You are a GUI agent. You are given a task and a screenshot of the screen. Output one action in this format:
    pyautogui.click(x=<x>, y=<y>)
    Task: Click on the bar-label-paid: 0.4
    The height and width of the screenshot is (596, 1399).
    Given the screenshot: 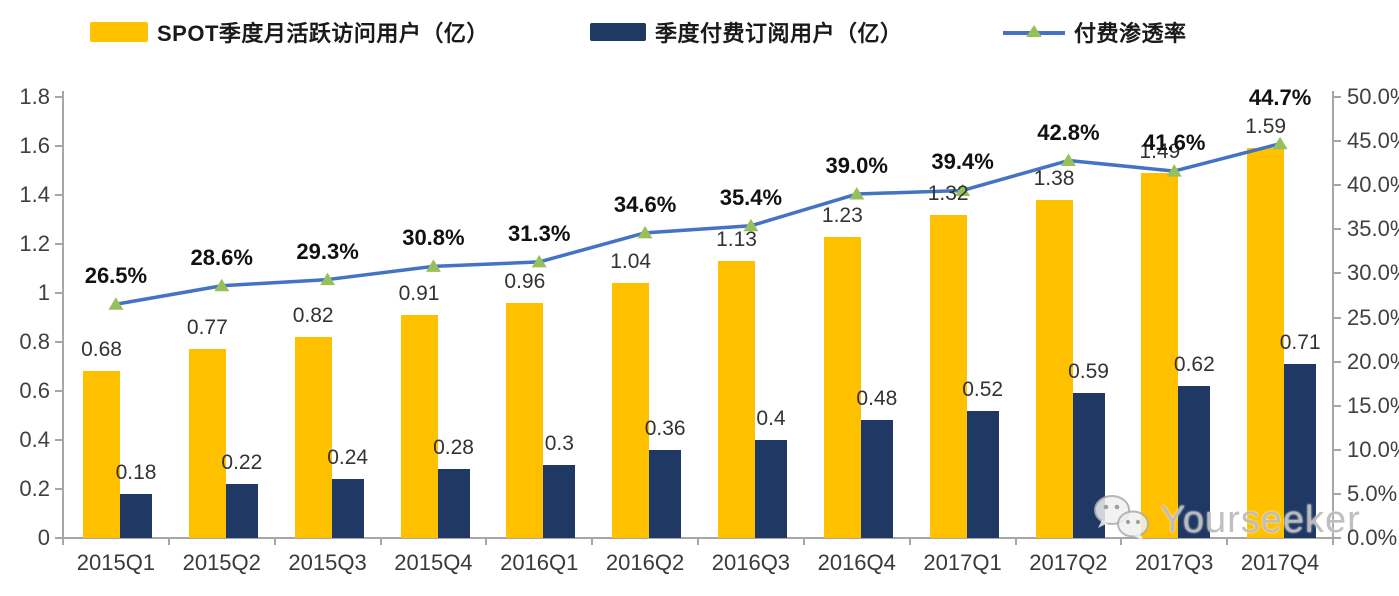 What is the action you would take?
    pyautogui.click(x=771, y=418)
    